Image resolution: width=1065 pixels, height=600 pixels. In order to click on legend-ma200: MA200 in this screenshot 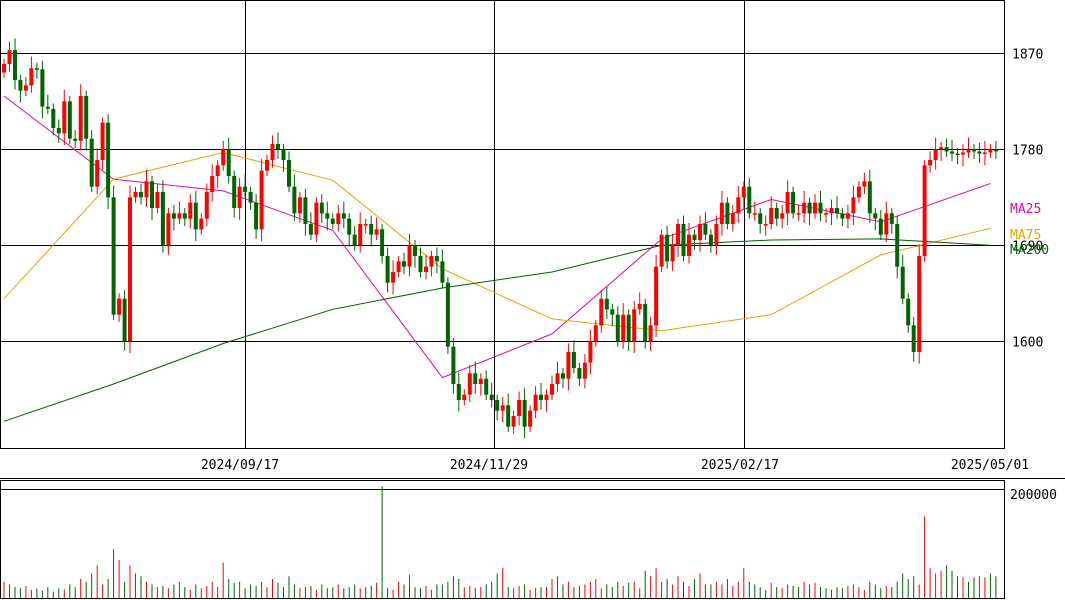, I will do `click(1029, 250)`.